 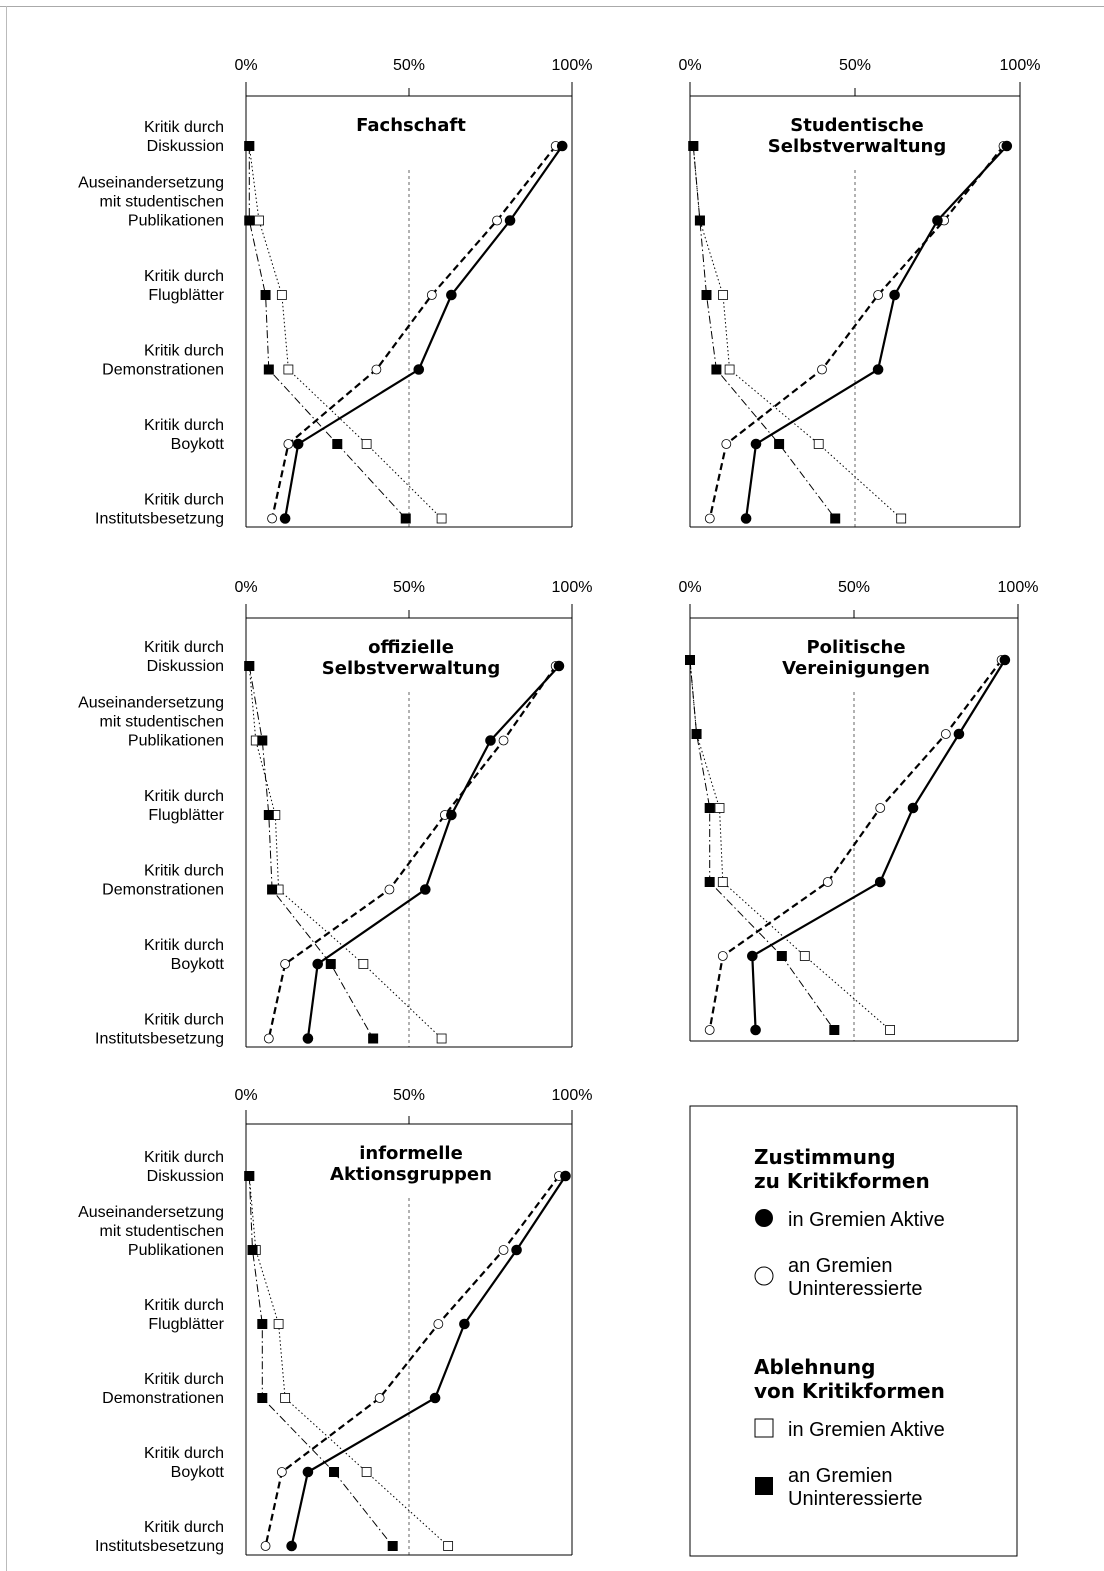 What do you see at coordinates (411, 647) in the screenshot?
I see `panel-title-line: offizielle` at bounding box center [411, 647].